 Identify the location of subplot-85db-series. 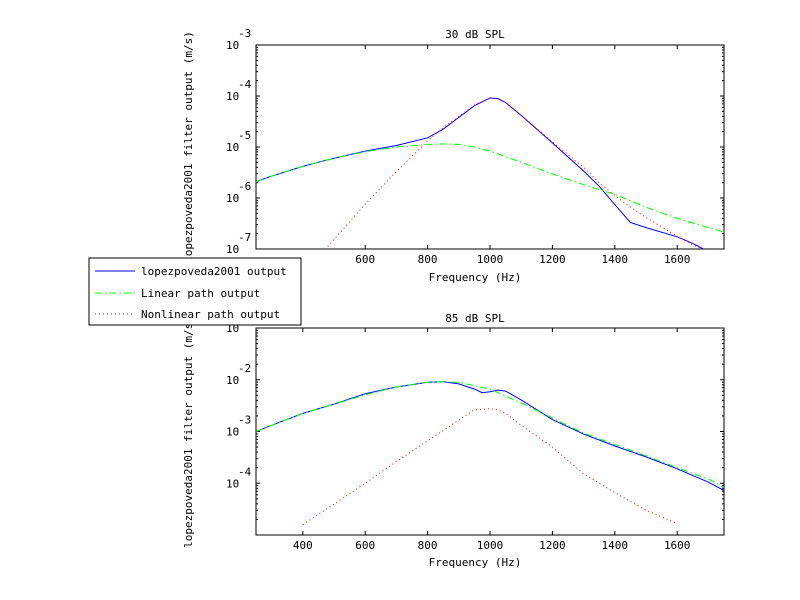
(490, 453).